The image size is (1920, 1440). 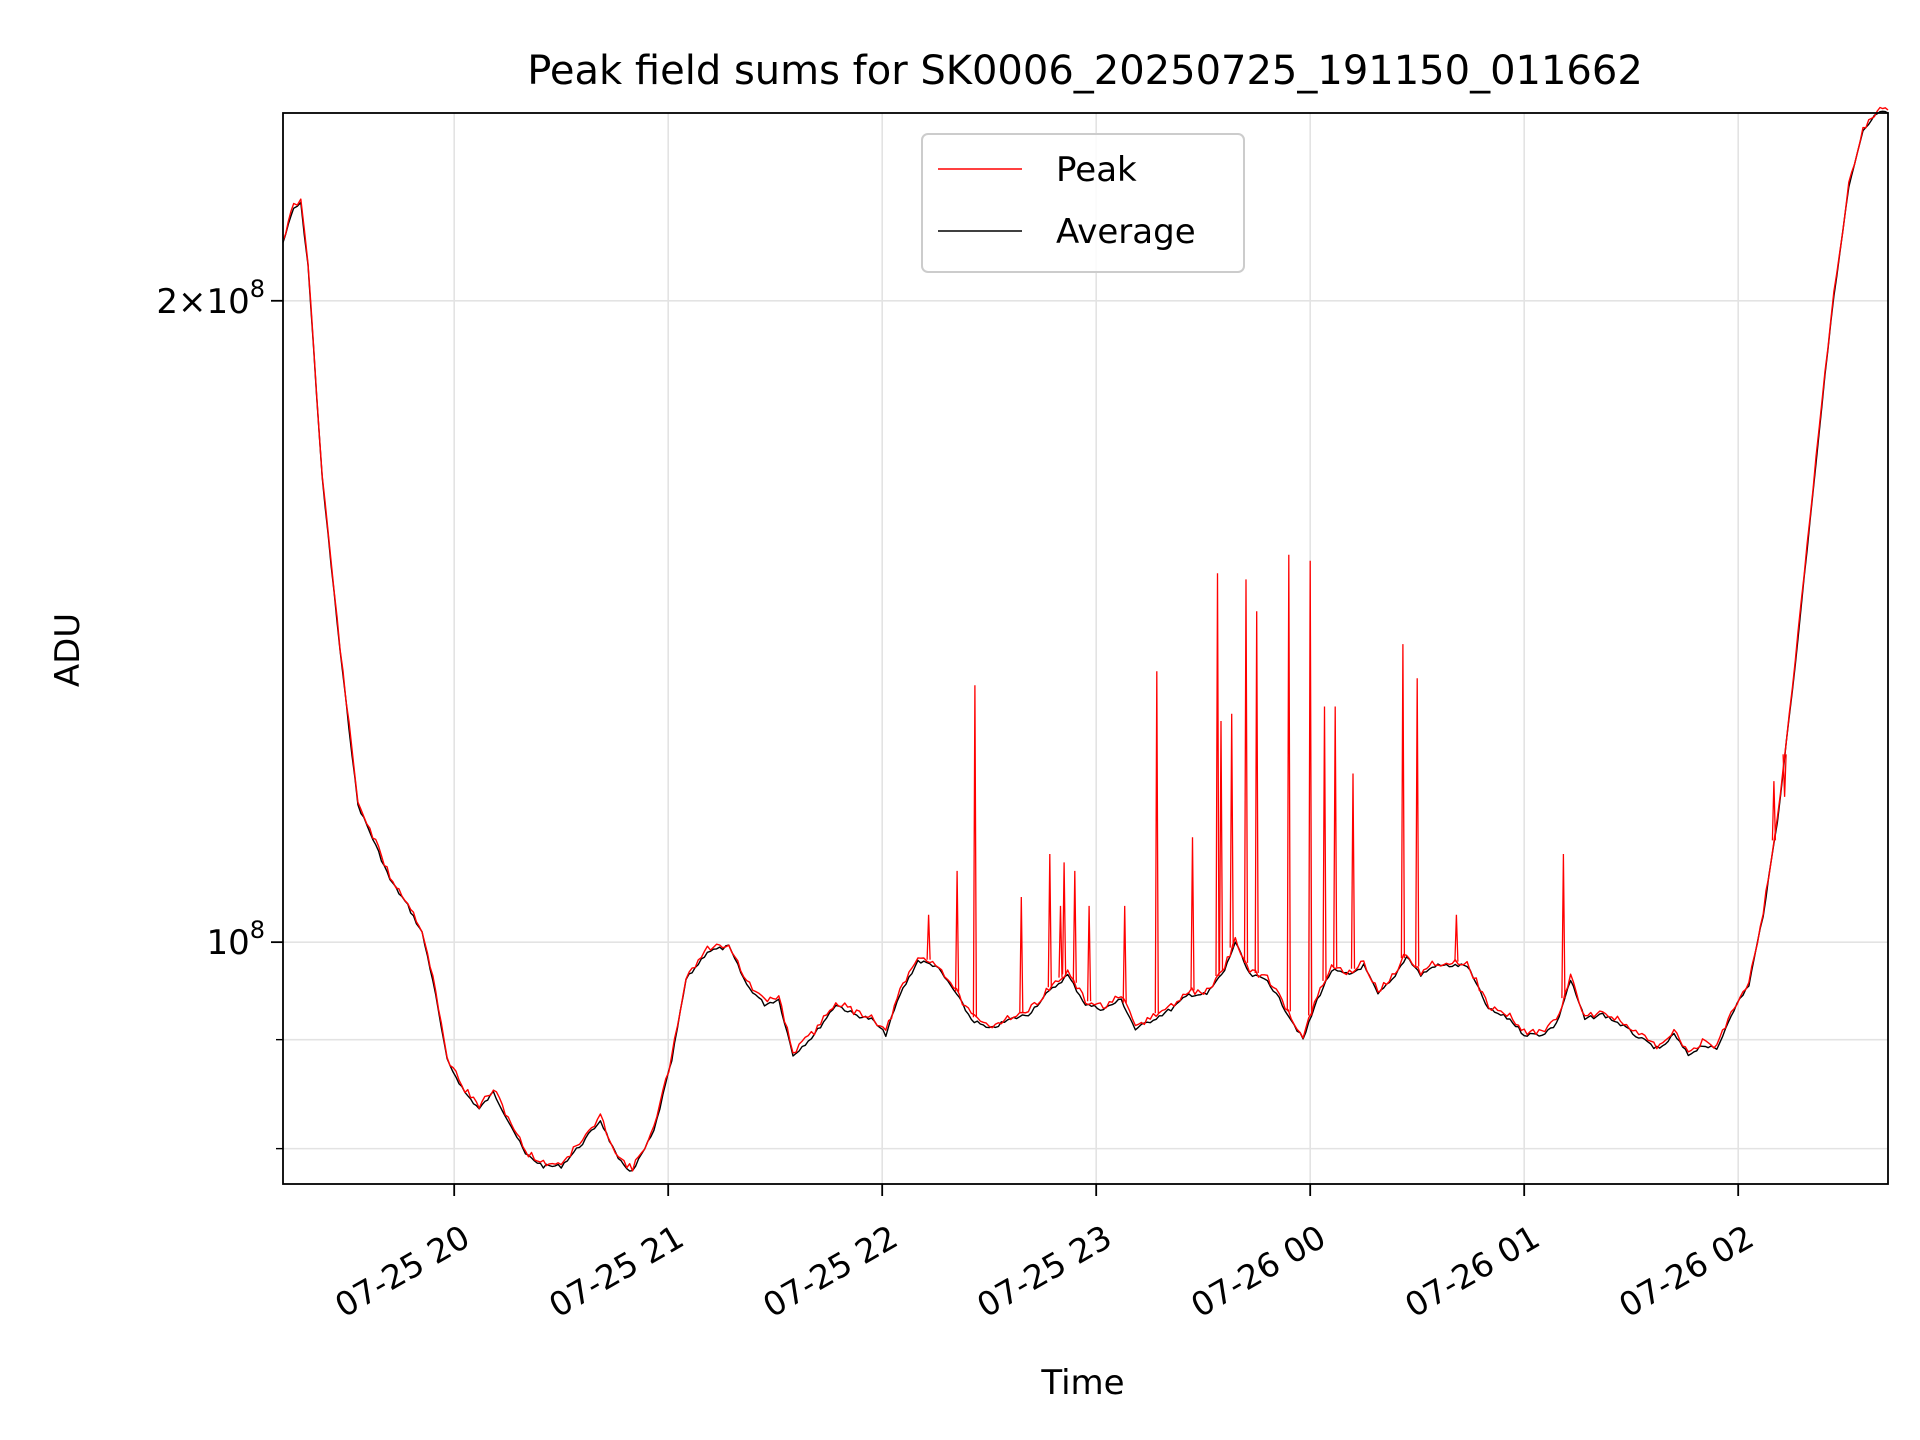 What do you see at coordinates (1083, 203) in the screenshot?
I see `legend: Peak Average` at bounding box center [1083, 203].